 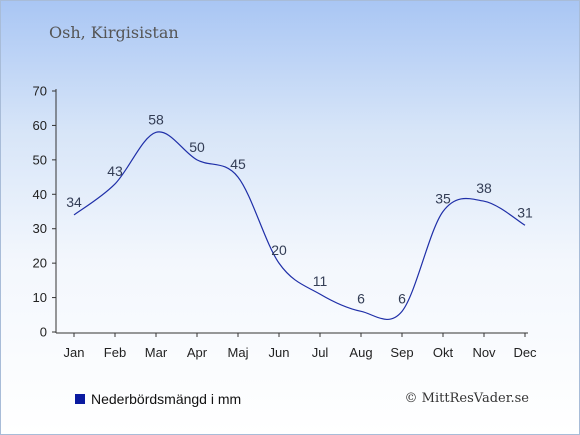 I want to click on legend: Nederbördsmängd i mm, so click(x=158, y=399).